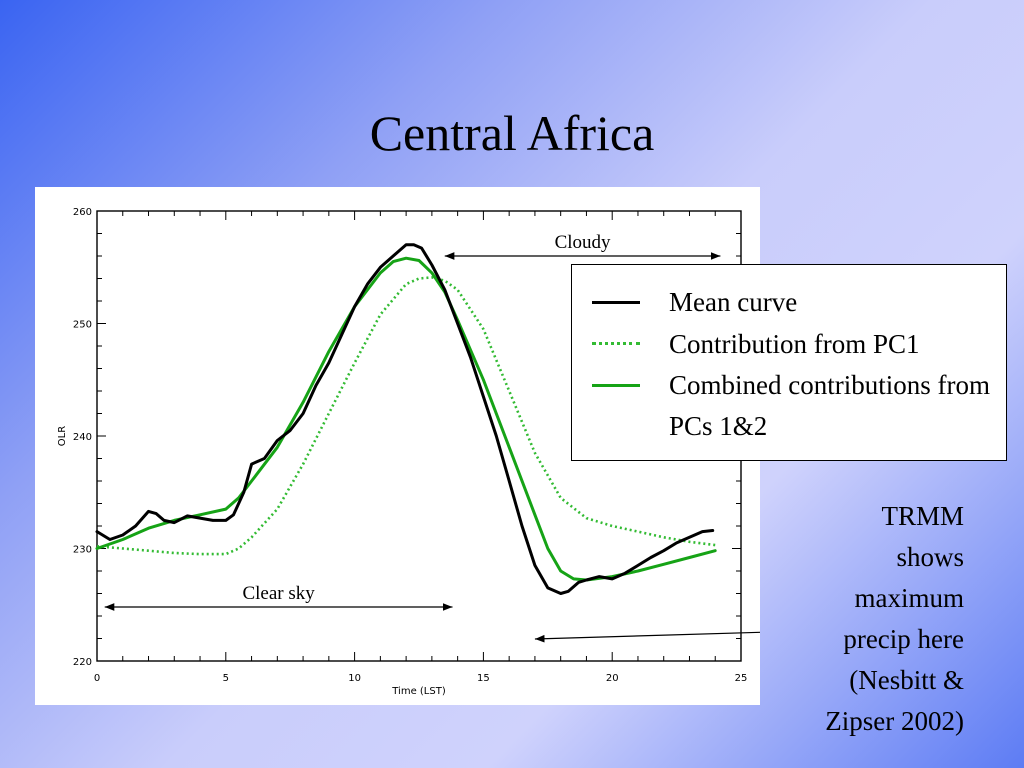  What do you see at coordinates (829, 405) in the screenshot?
I see `legend-label-combined: Combined contributions from PCs 1&2` at bounding box center [829, 405].